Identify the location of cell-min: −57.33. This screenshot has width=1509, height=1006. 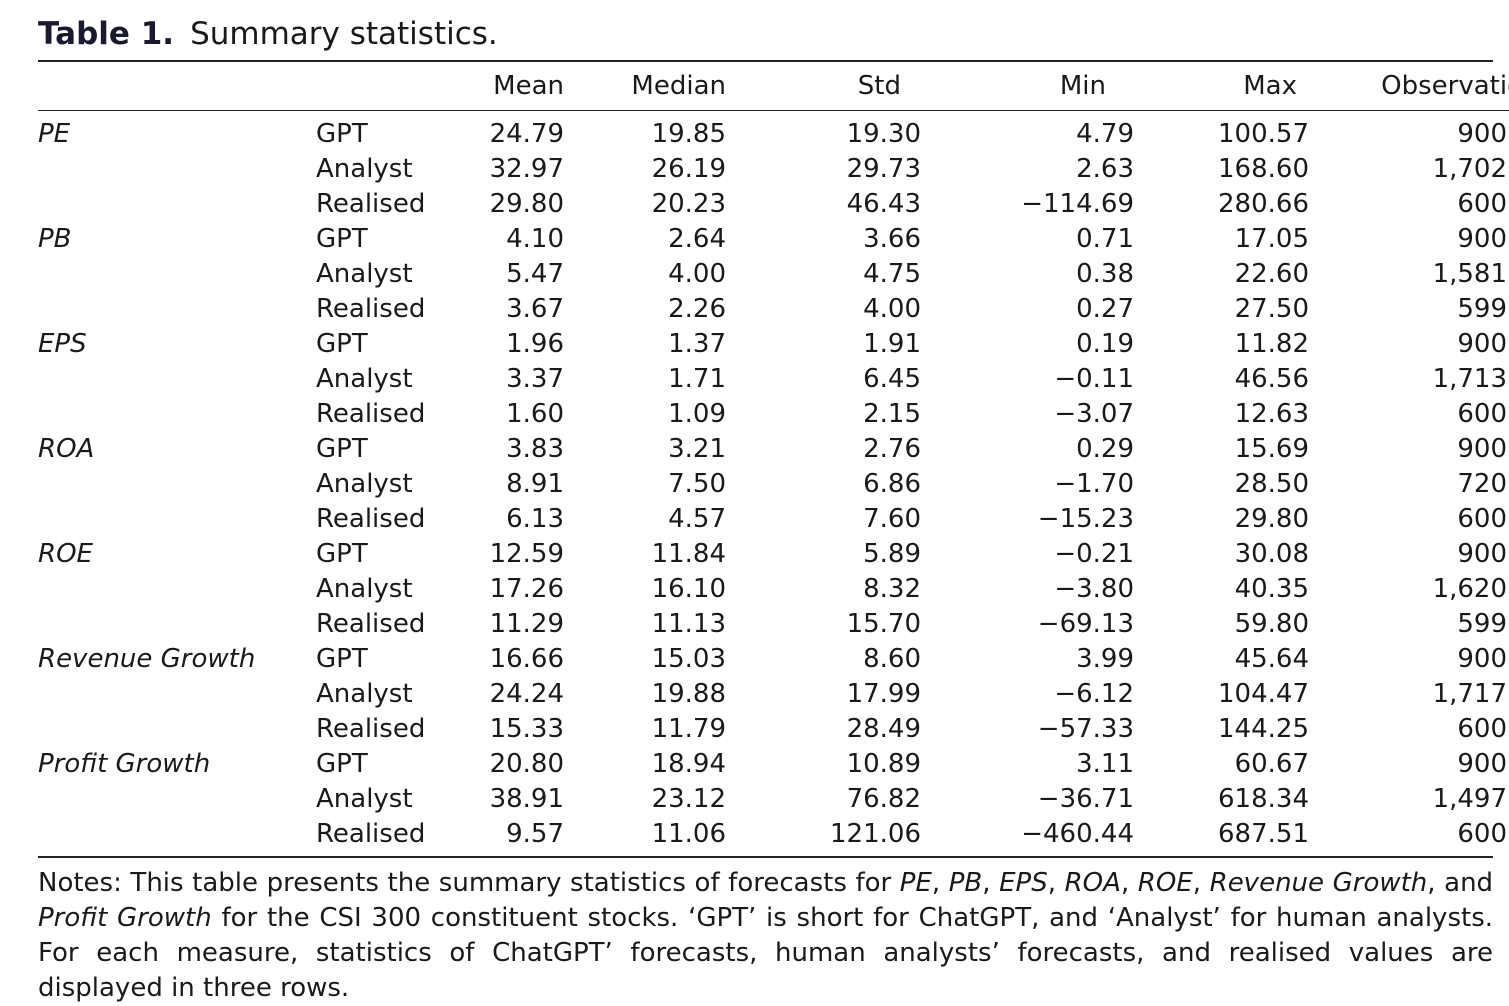
(1085, 729).